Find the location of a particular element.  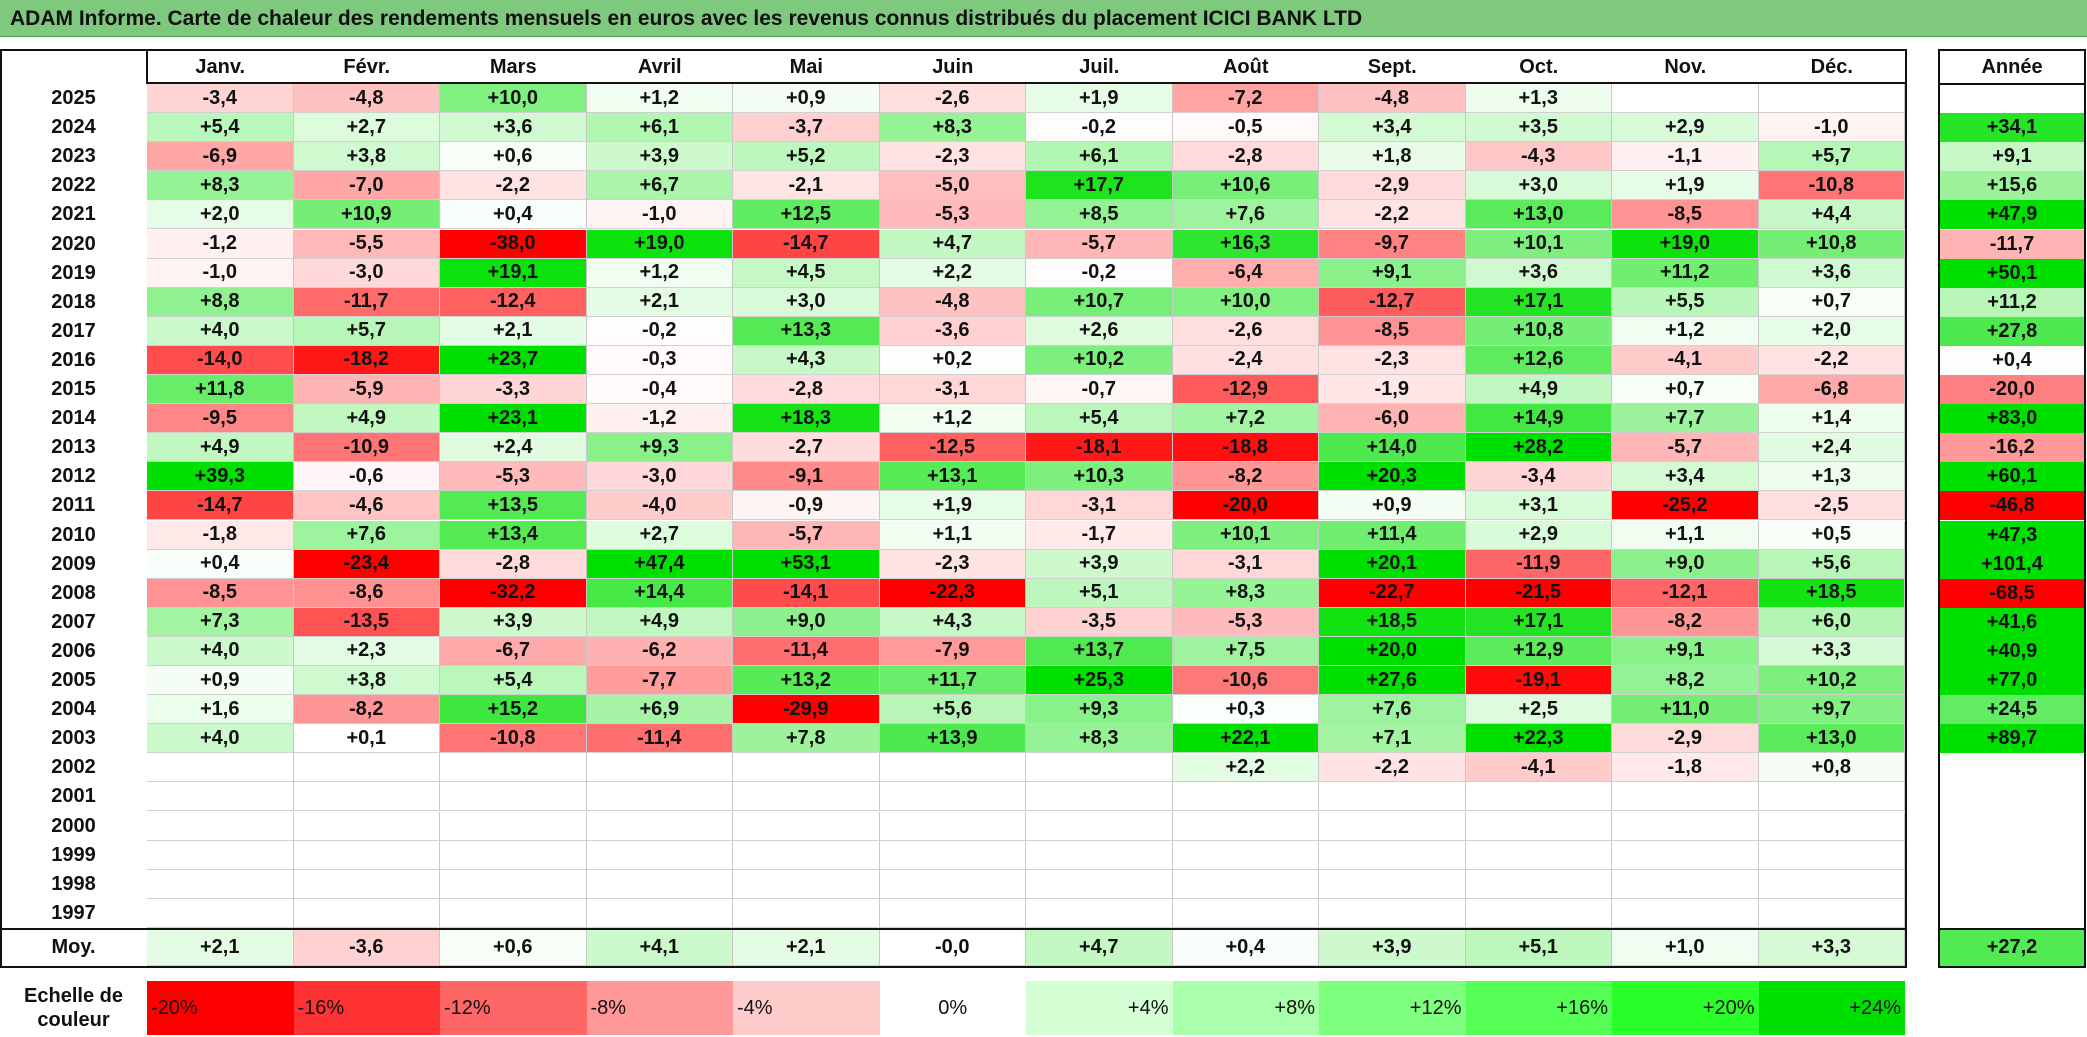

heatmap-cell: -2,9 is located at coordinates (1685, 739).